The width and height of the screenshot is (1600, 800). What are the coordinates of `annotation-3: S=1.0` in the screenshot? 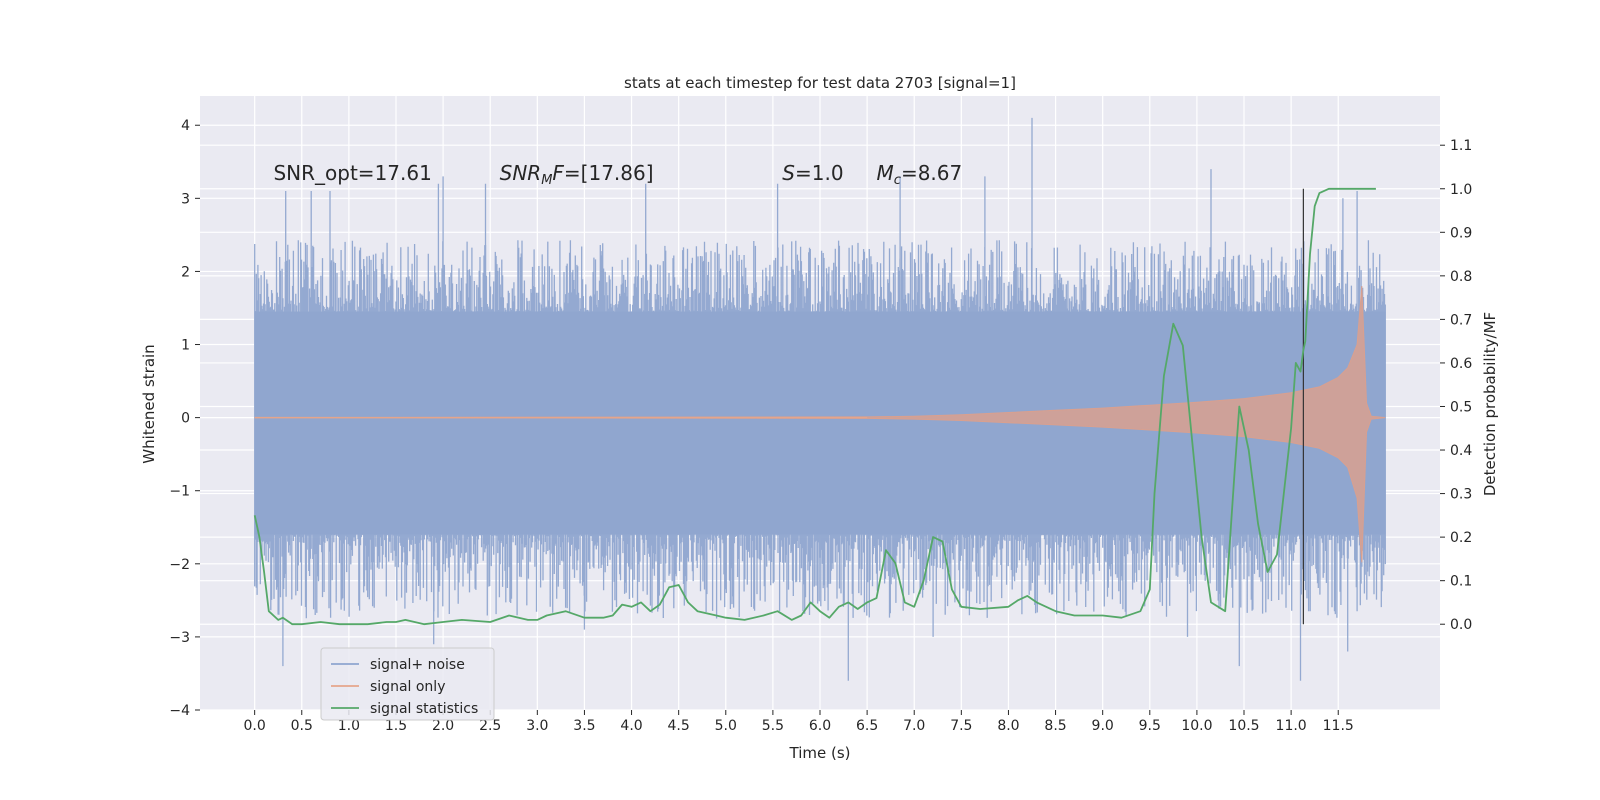 It's located at (812, 173).